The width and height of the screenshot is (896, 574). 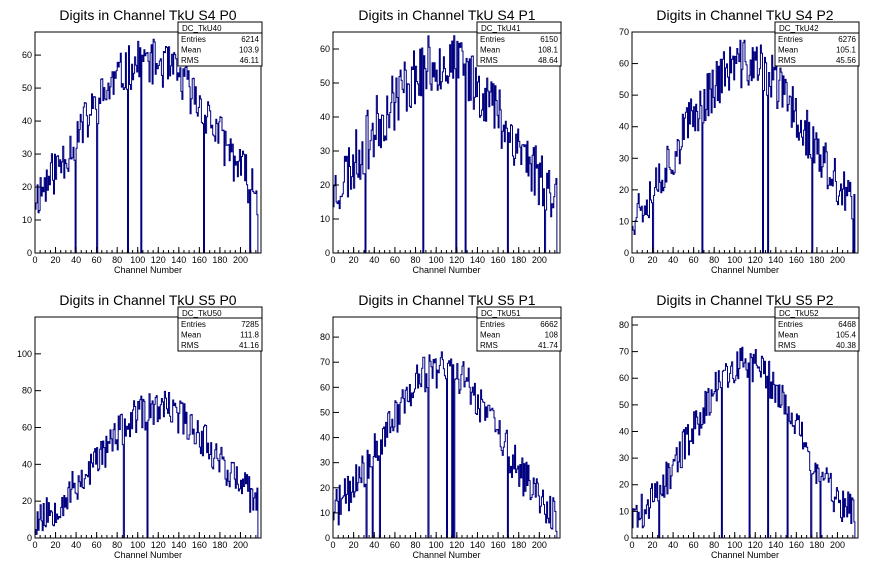 What do you see at coordinates (24, 354) in the screenshot?
I see `y-tick-label: 100` at bounding box center [24, 354].